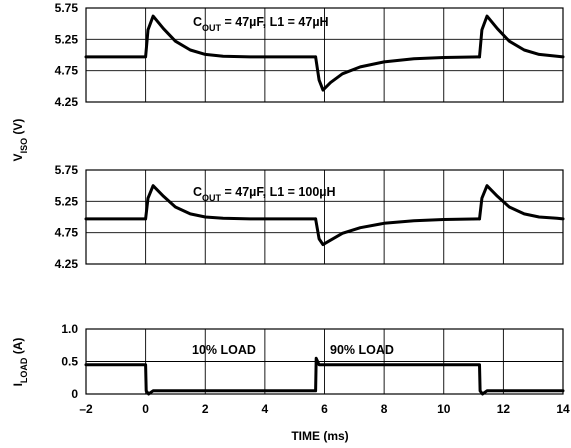 This screenshot has height=448, width=571. I want to click on panel1-annotation: COUT = 47µF, L1 = 47µH, so click(261, 24).